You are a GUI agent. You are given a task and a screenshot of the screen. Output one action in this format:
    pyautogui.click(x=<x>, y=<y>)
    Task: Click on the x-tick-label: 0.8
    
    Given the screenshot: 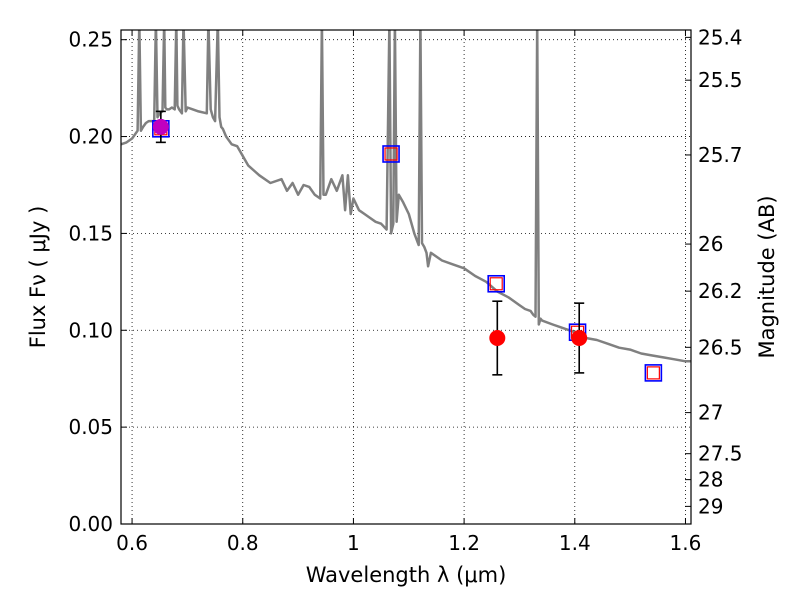 What is the action you would take?
    pyautogui.click(x=243, y=543)
    